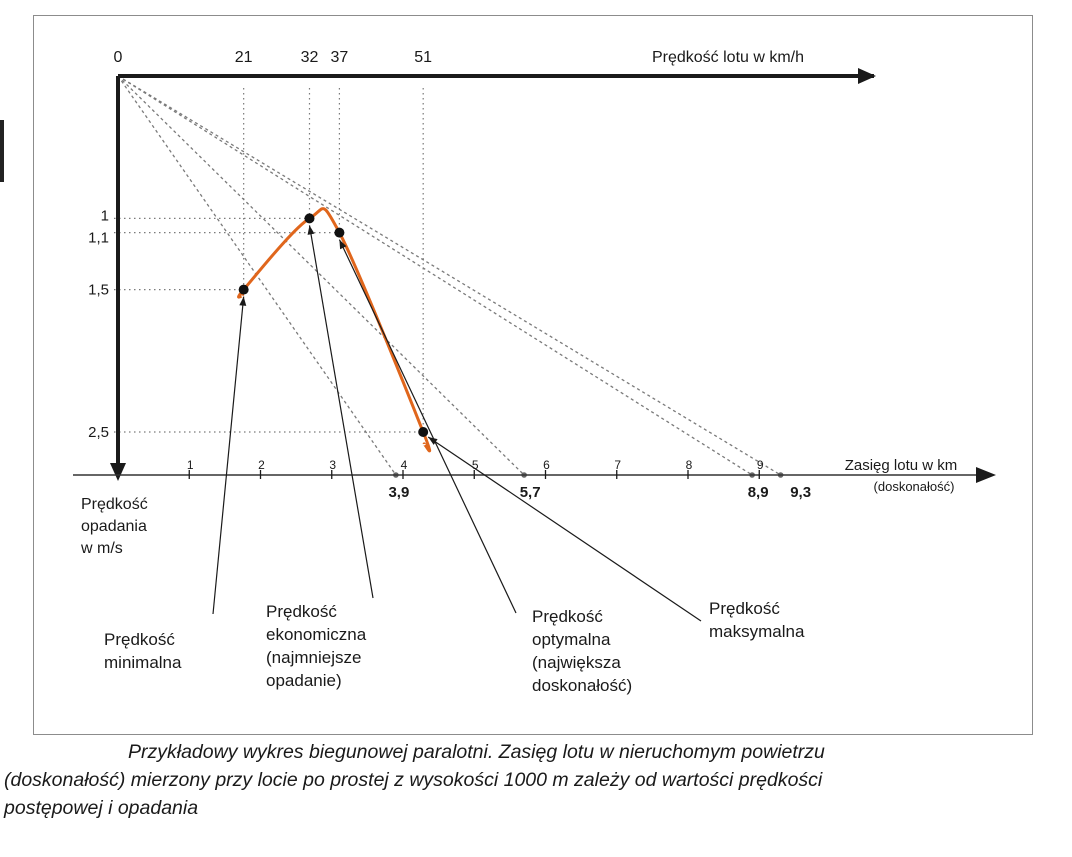 Image resolution: width=1072 pixels, height=857 pixels. I want to click on sink-axis-label-0: Prędkość, so click(114, 504).